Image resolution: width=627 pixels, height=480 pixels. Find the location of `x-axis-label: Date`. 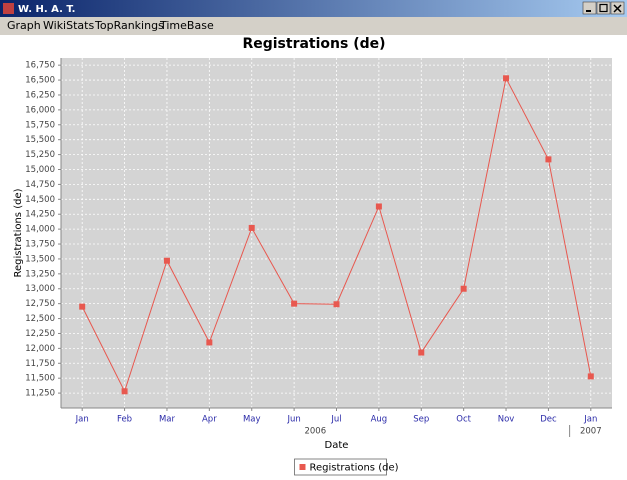

x-axis-label: Date is located at coordinates (337, 445).